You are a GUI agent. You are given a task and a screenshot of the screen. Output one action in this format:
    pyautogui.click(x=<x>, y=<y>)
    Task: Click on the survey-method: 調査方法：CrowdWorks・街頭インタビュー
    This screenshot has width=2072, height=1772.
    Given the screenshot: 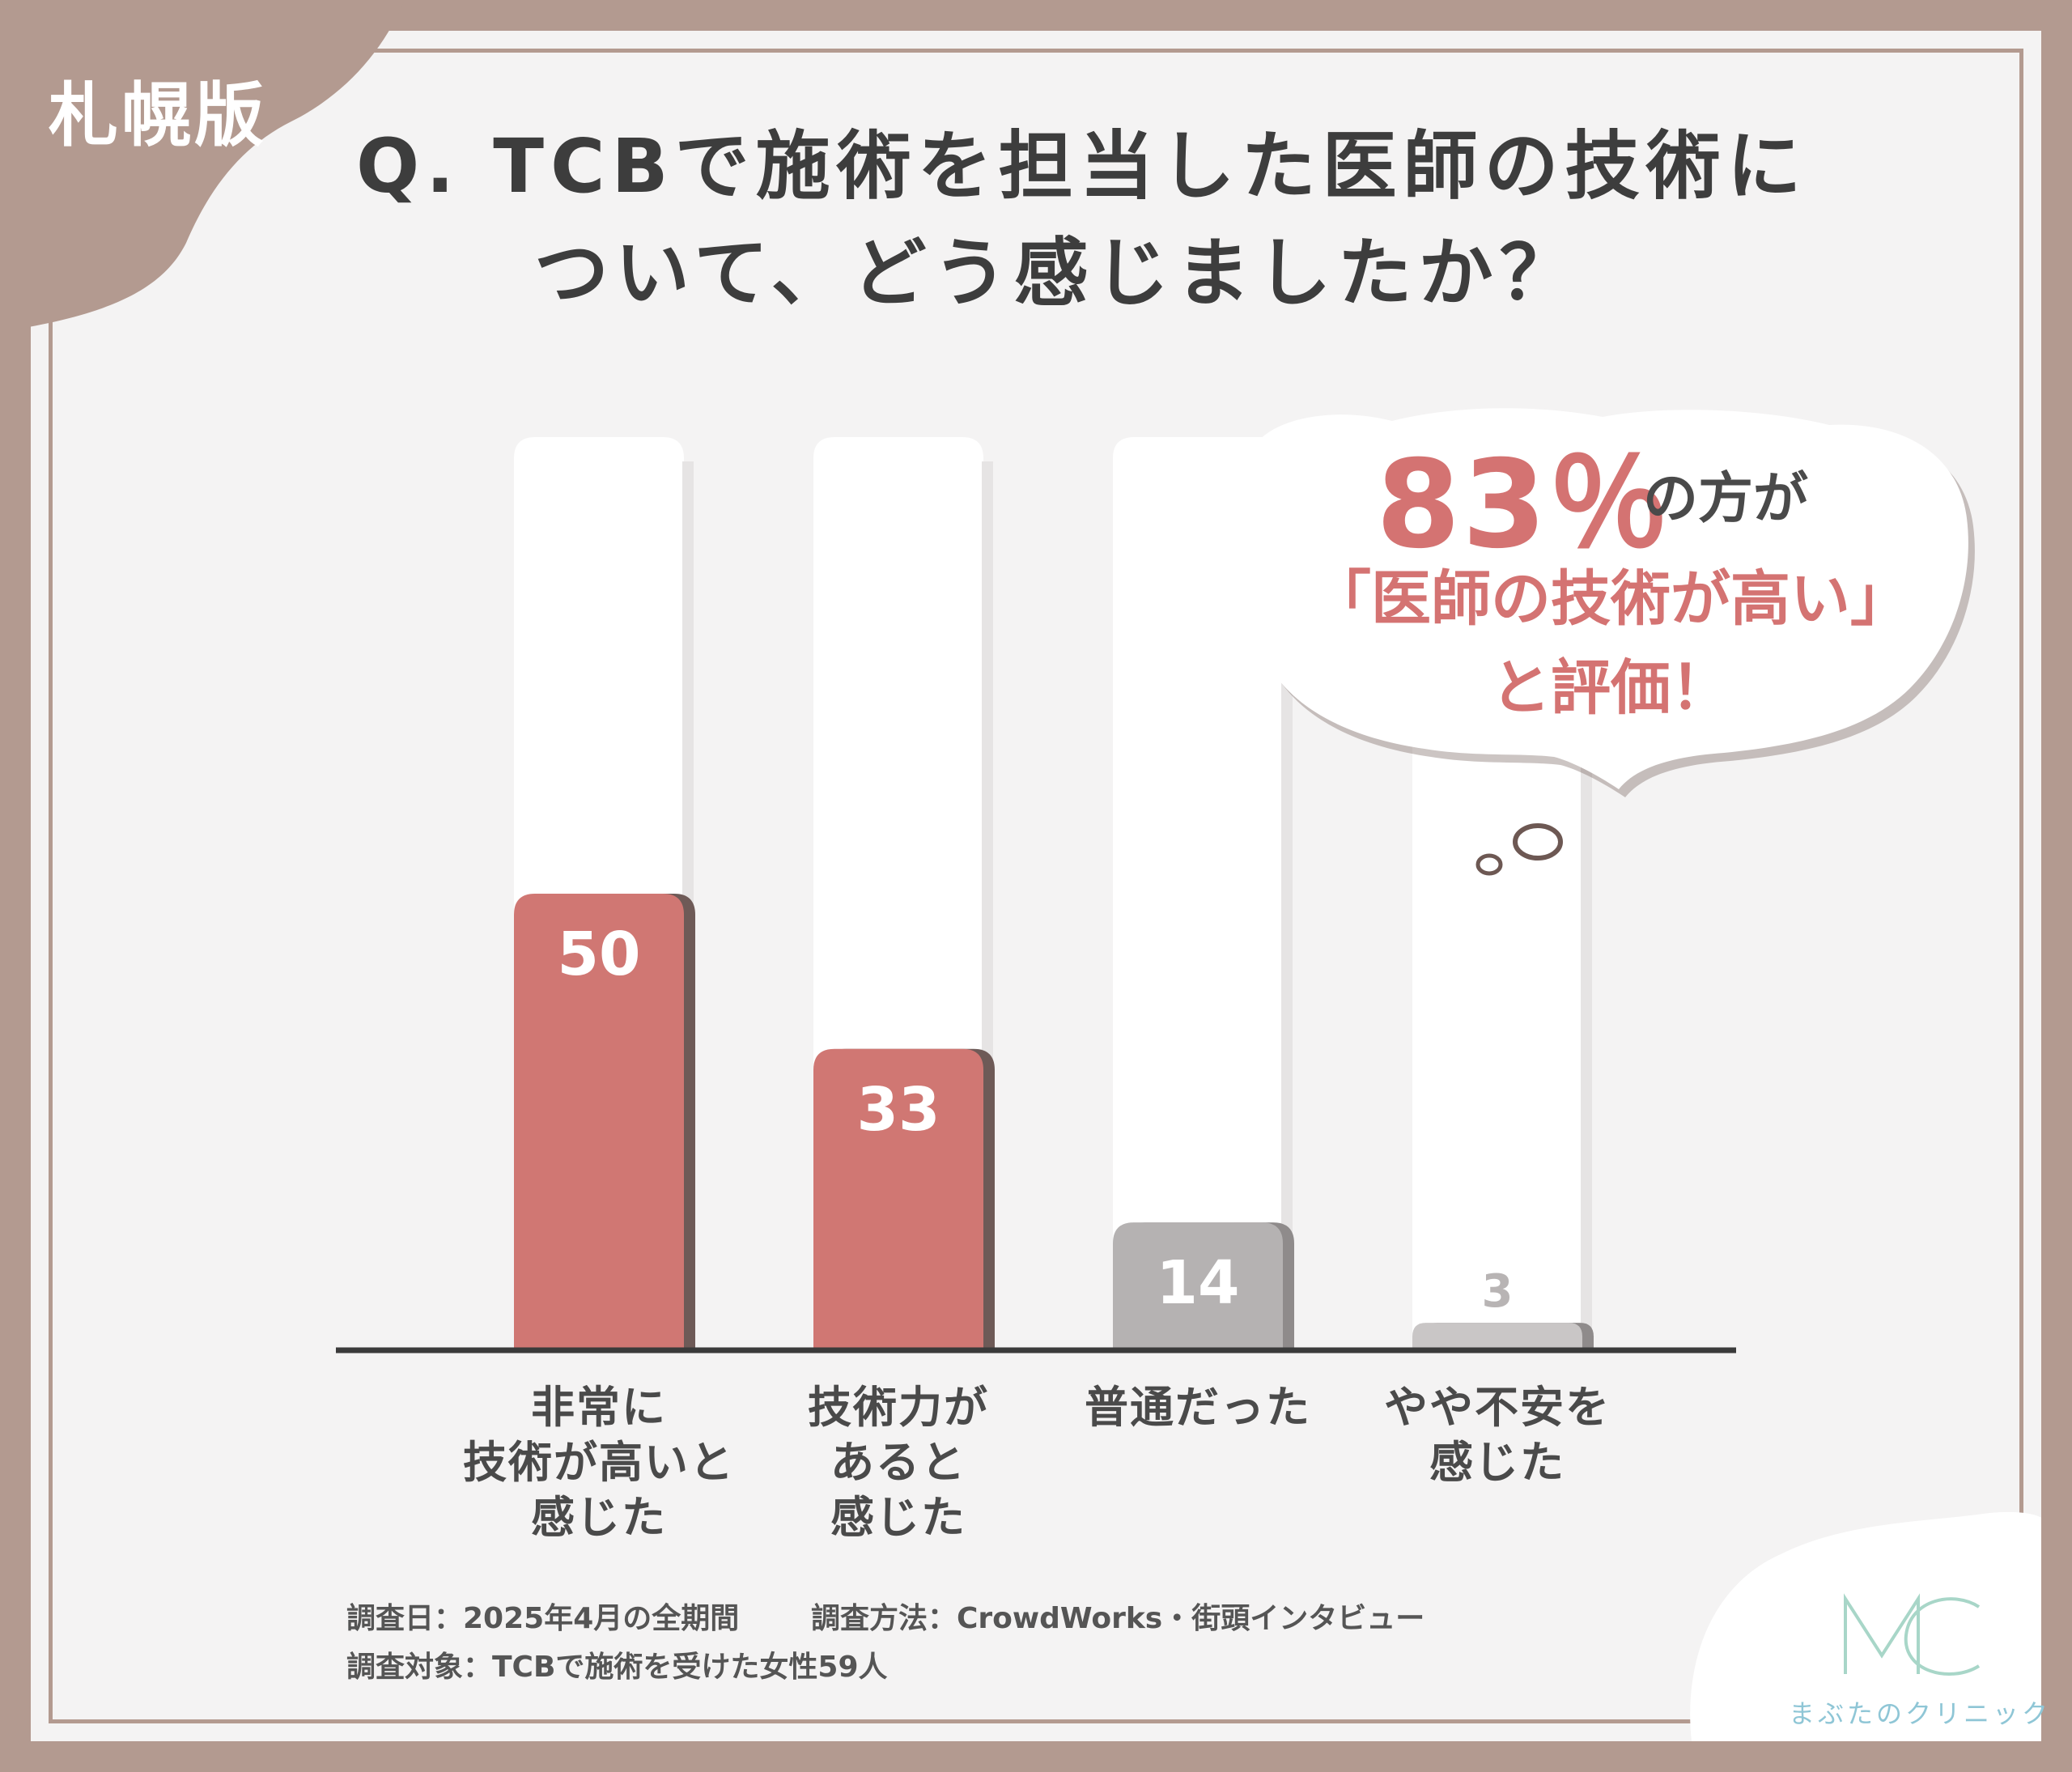 What is the action you would take?
    pyautogui.click(x=1118, y=1619)
    